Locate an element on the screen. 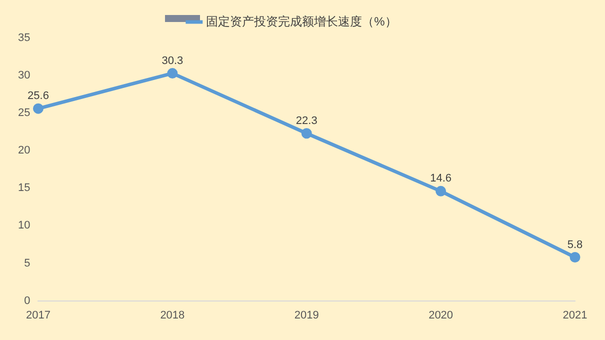  data-label: 22.3 is located at coordinates (307, 120).